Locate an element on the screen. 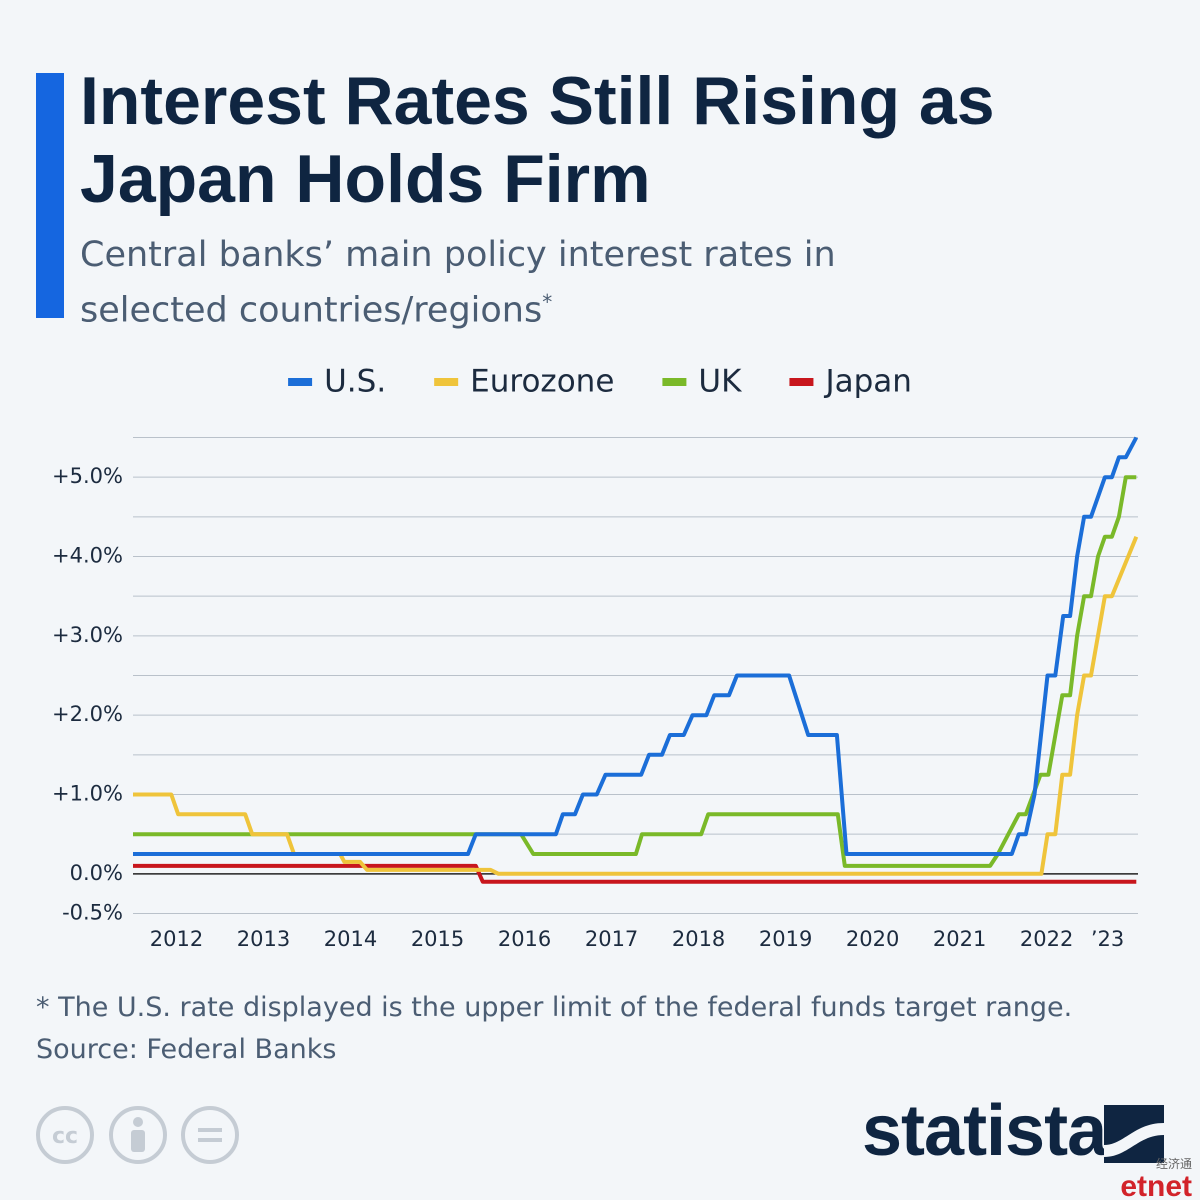 This screenshot has height=1200, width=1200. watermark-cn: 经济通 is located at coordinates (1173, 1164).